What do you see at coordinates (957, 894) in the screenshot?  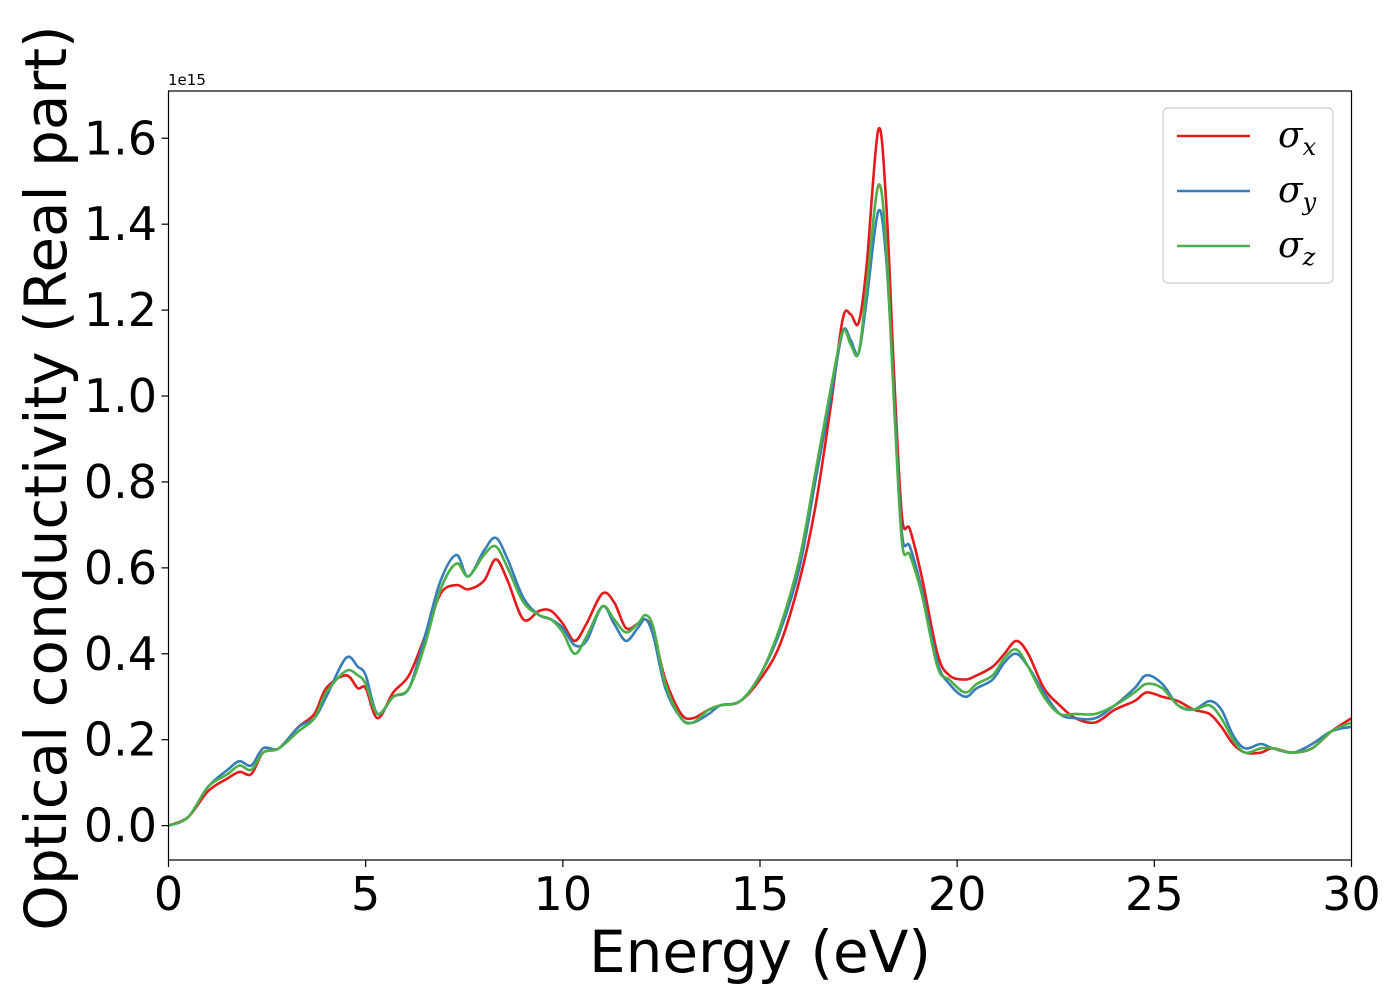 I see `x-tick-label: 20` at bounding box center [957, 894].